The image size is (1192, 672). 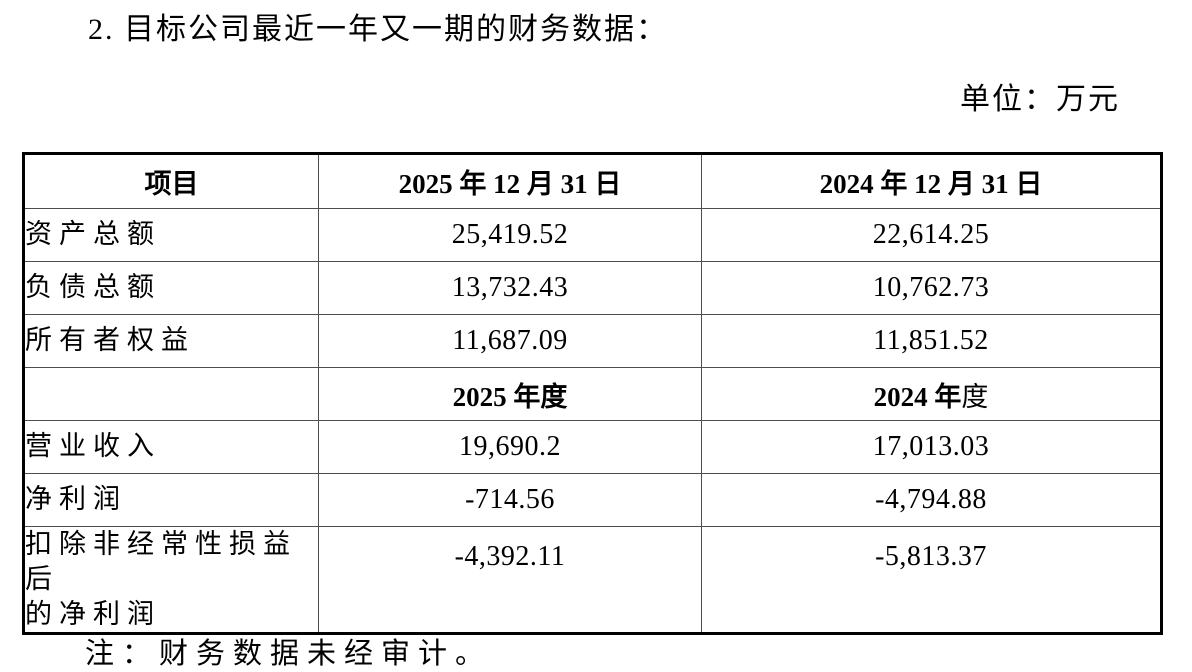 I want to click on row-label: 负债总额, so click(x=171, y=288).